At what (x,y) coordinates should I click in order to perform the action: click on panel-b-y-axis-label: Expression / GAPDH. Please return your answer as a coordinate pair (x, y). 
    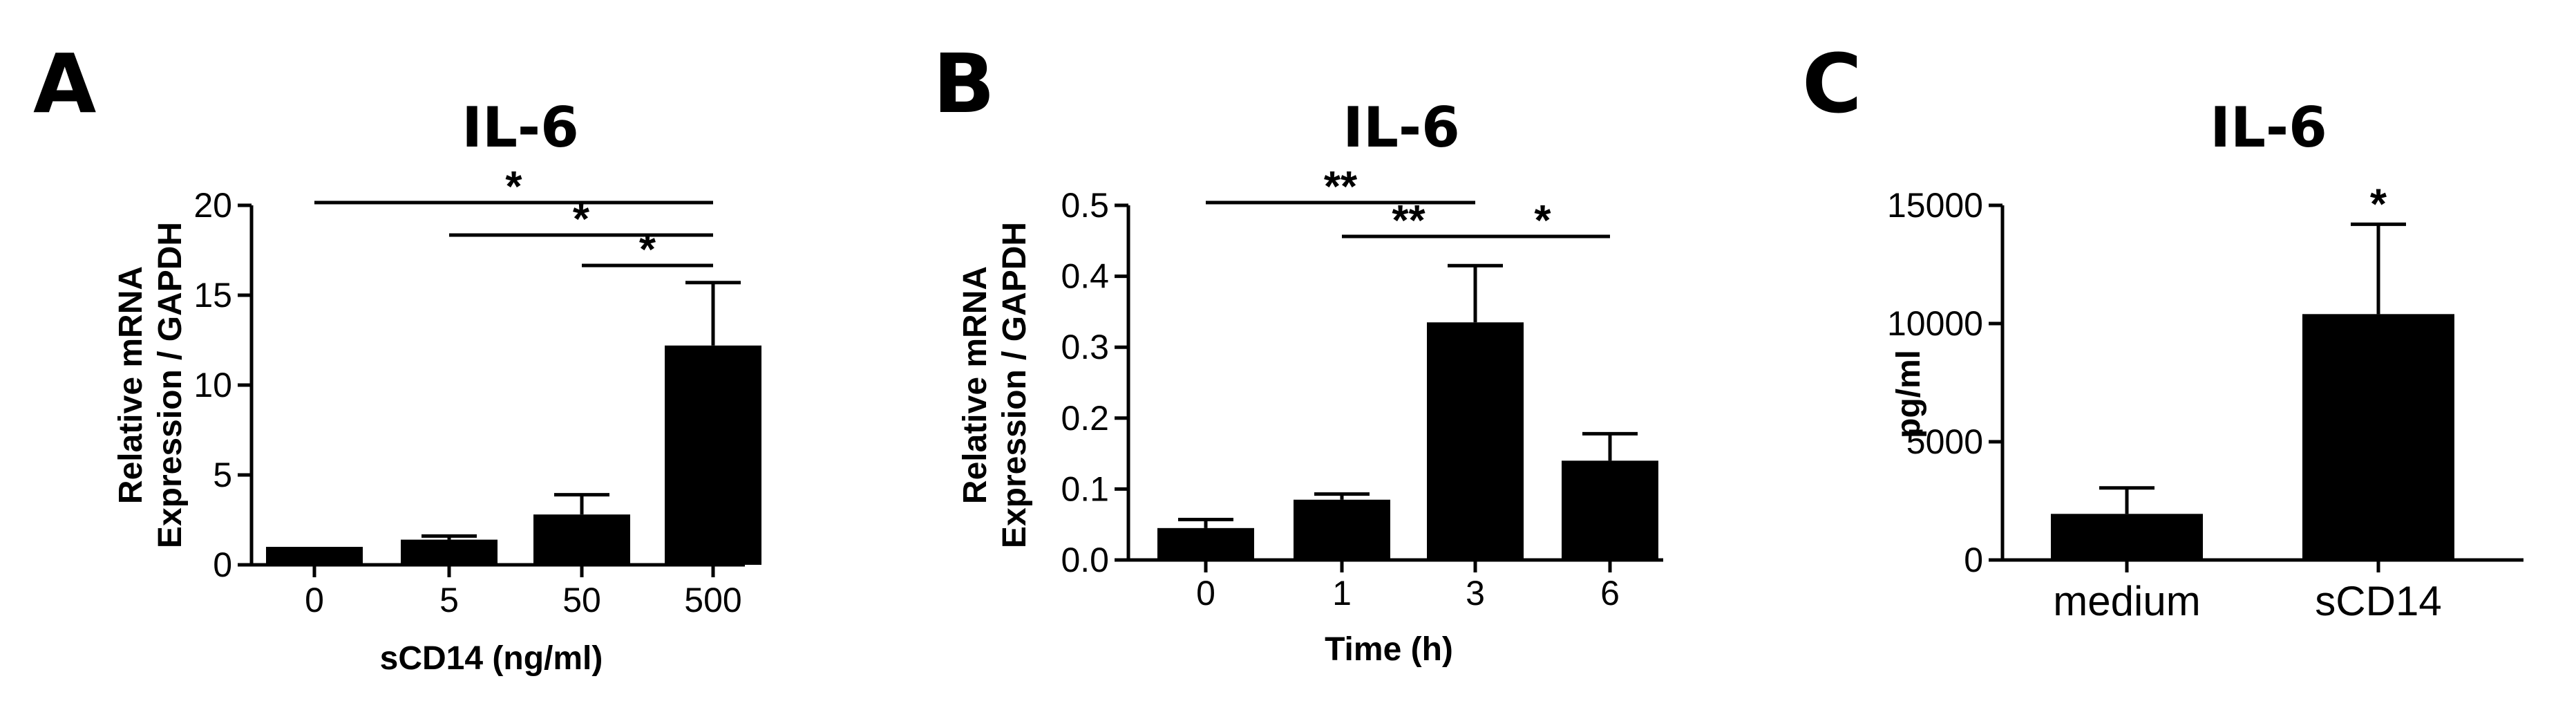
    Looking at the image, I should click on (1014, 385).